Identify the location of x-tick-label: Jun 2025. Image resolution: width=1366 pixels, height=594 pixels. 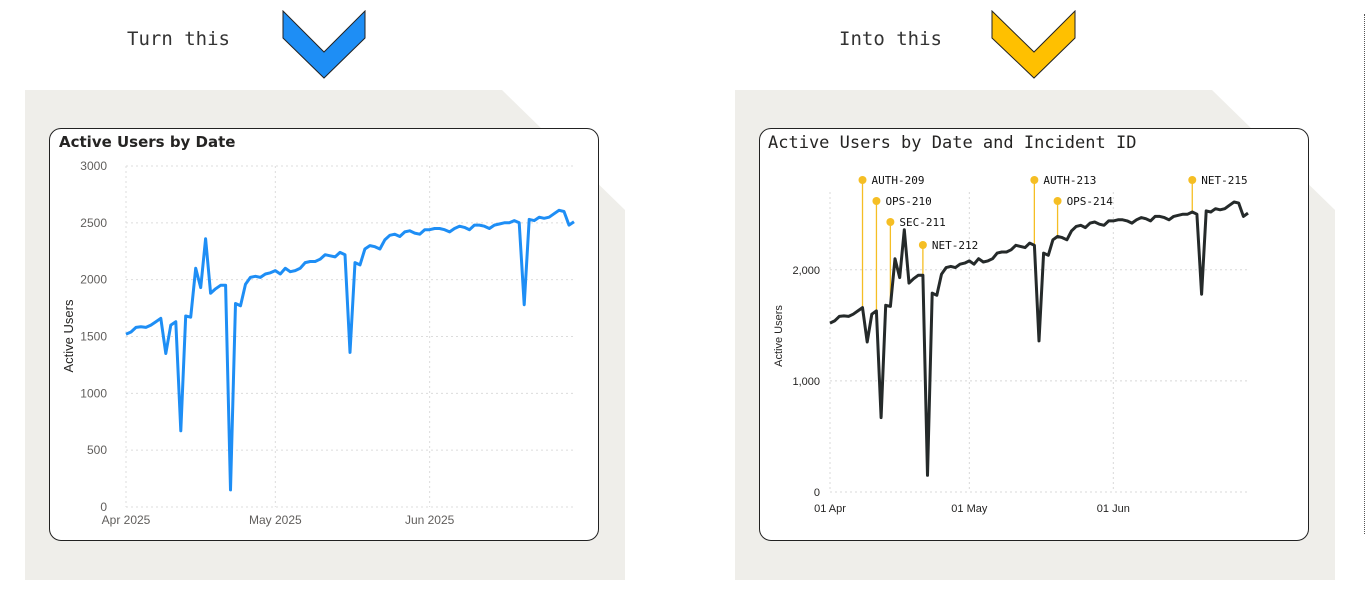
(430, 520).